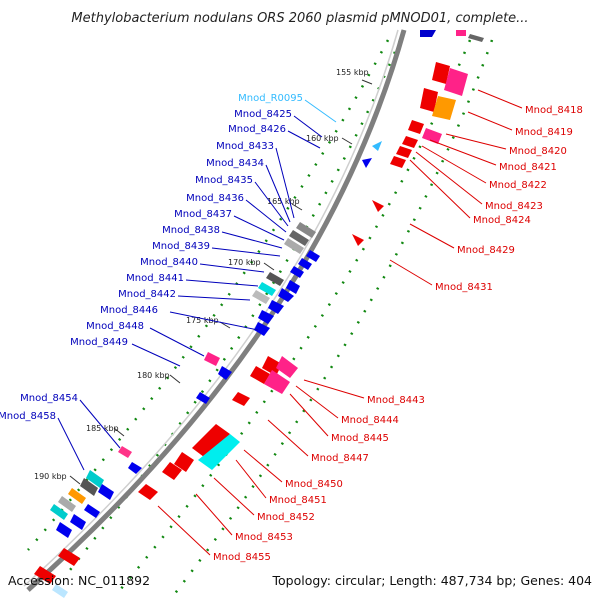 Image resolution: width=600 pixels, height=600 pixels. I want to click on gene-label: Mnod_8433, so click(245, 146).